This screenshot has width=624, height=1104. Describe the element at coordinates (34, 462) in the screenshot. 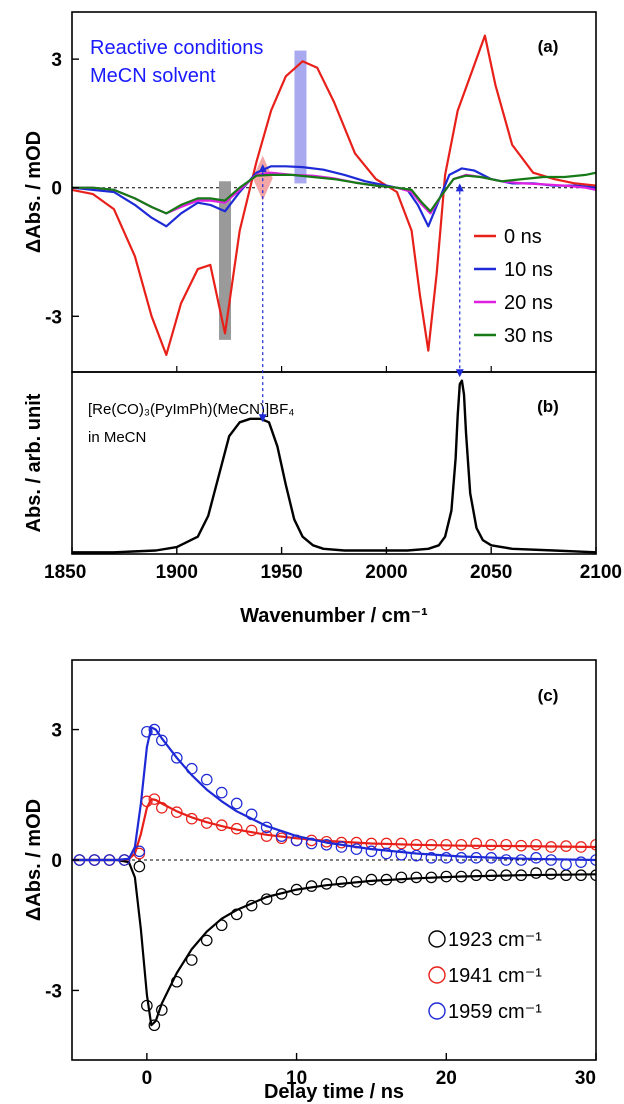

I see `y-axis-title-b: Abs. / arb. unit` at that location.